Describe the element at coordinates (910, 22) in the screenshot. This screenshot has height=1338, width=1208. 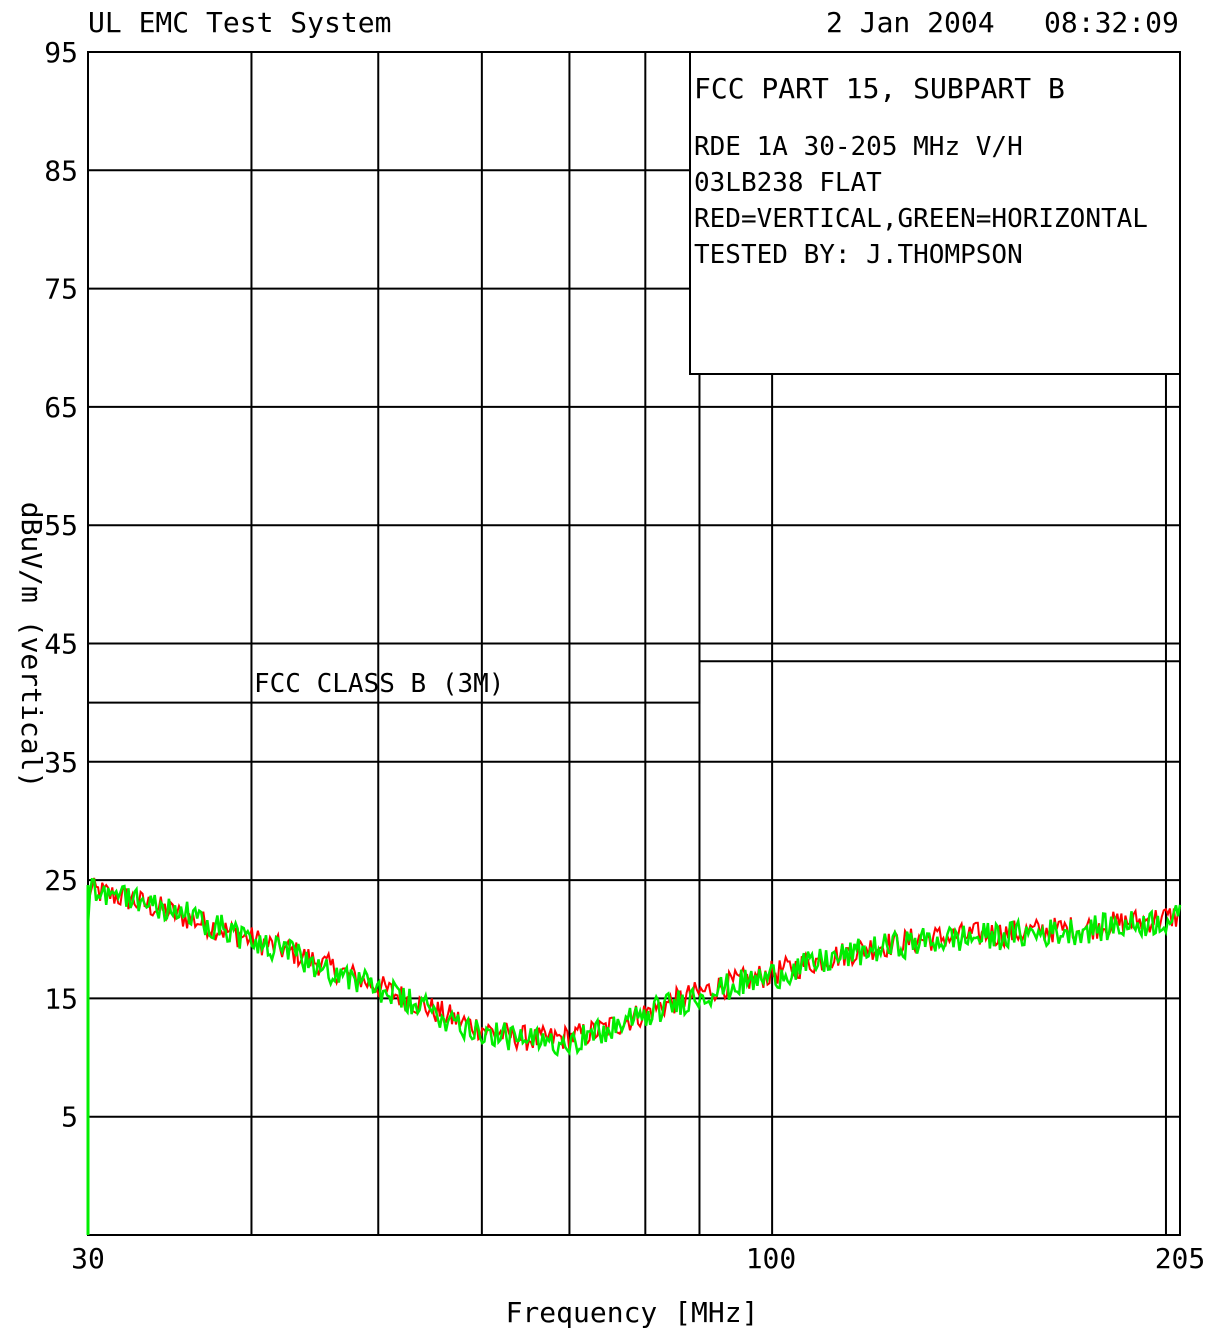
I see `test-date: 2 Jan 2004` at that location.